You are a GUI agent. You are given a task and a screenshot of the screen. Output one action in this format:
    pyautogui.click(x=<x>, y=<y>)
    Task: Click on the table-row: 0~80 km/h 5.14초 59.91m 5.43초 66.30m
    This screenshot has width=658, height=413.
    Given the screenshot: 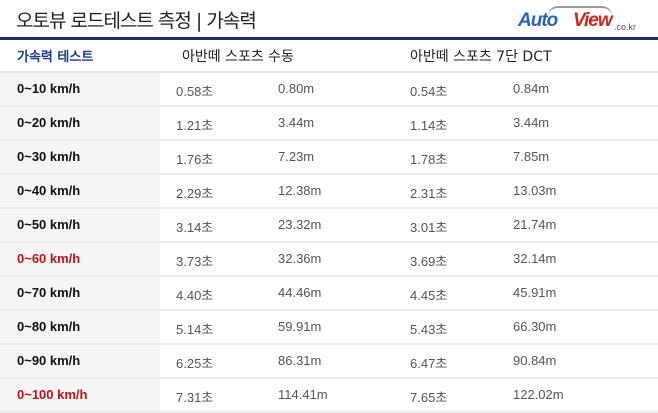 What is the action you would take?
    pyautogui.click(x=329, y=328)
    